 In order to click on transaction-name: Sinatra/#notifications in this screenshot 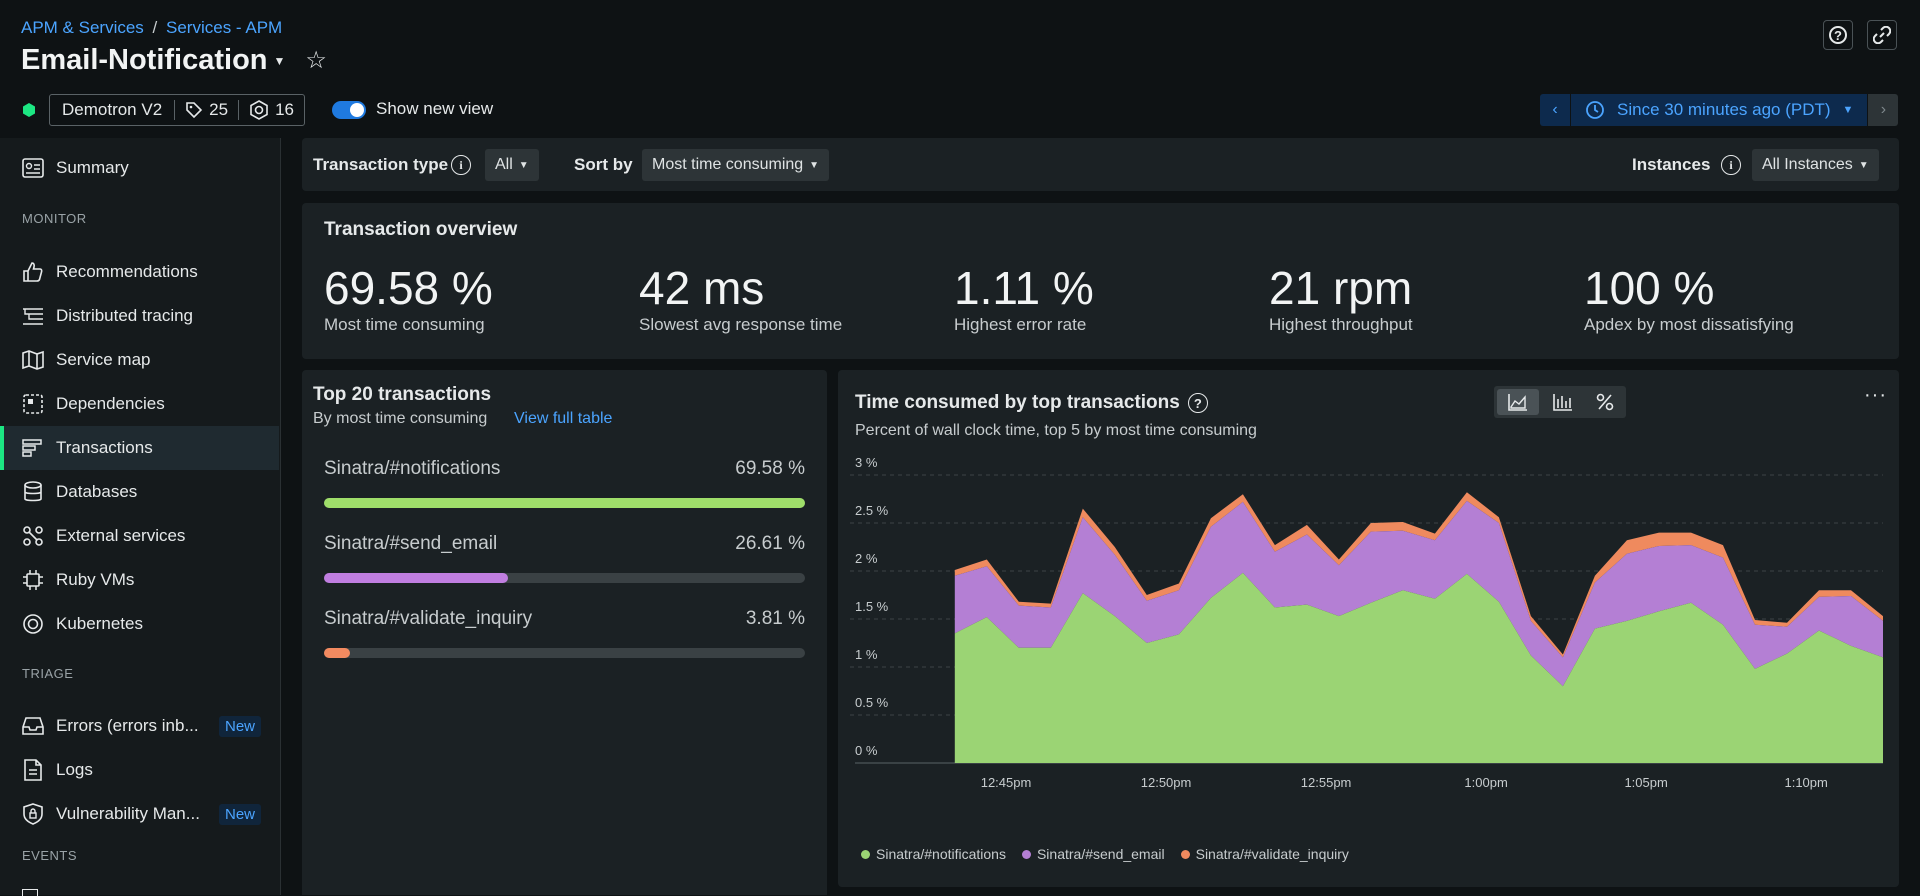, I will do `click(412, 468)`.